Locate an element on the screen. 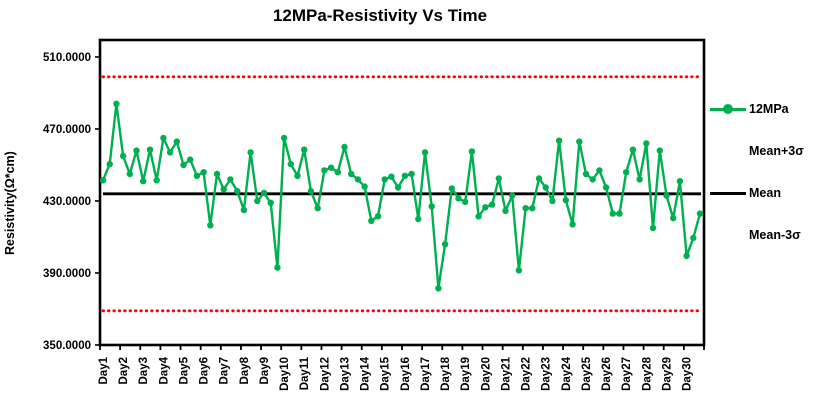 Image resolution: width=817 pixels, height=414 pixels. y-tick-label: 470.0000 is located at coordinates (67, 130).